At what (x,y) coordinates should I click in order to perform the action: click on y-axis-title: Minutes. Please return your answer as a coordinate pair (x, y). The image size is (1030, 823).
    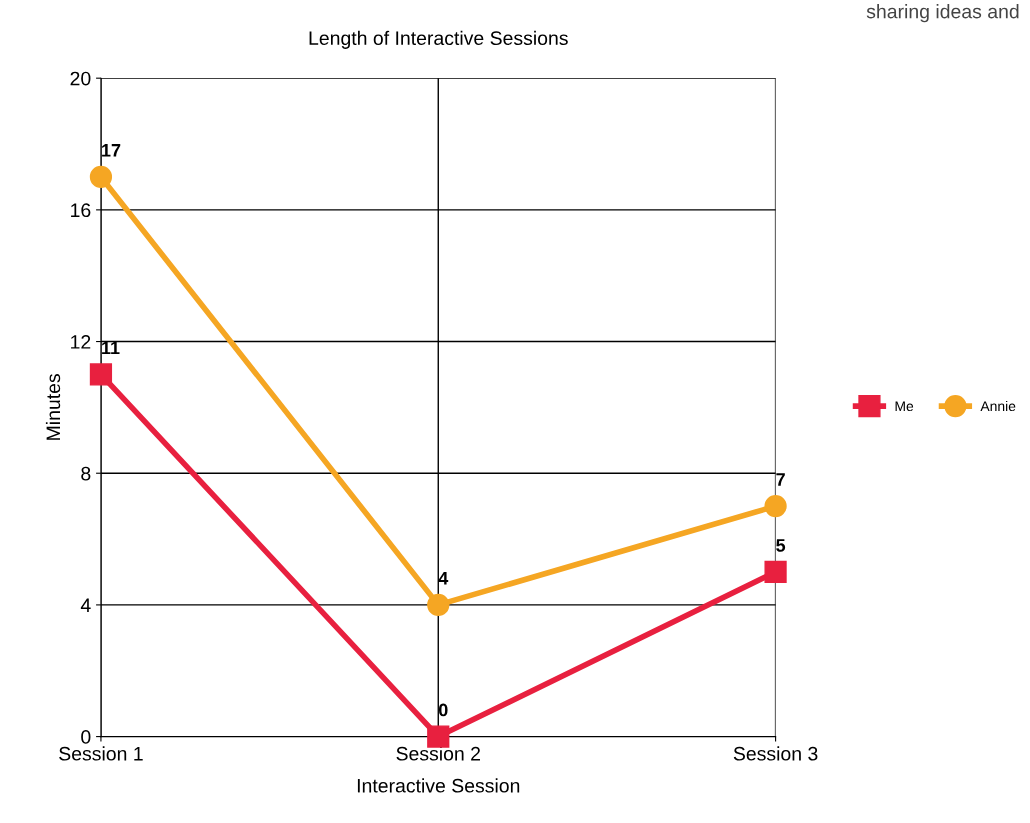
    Looking at the image, I should click on (53, 407).